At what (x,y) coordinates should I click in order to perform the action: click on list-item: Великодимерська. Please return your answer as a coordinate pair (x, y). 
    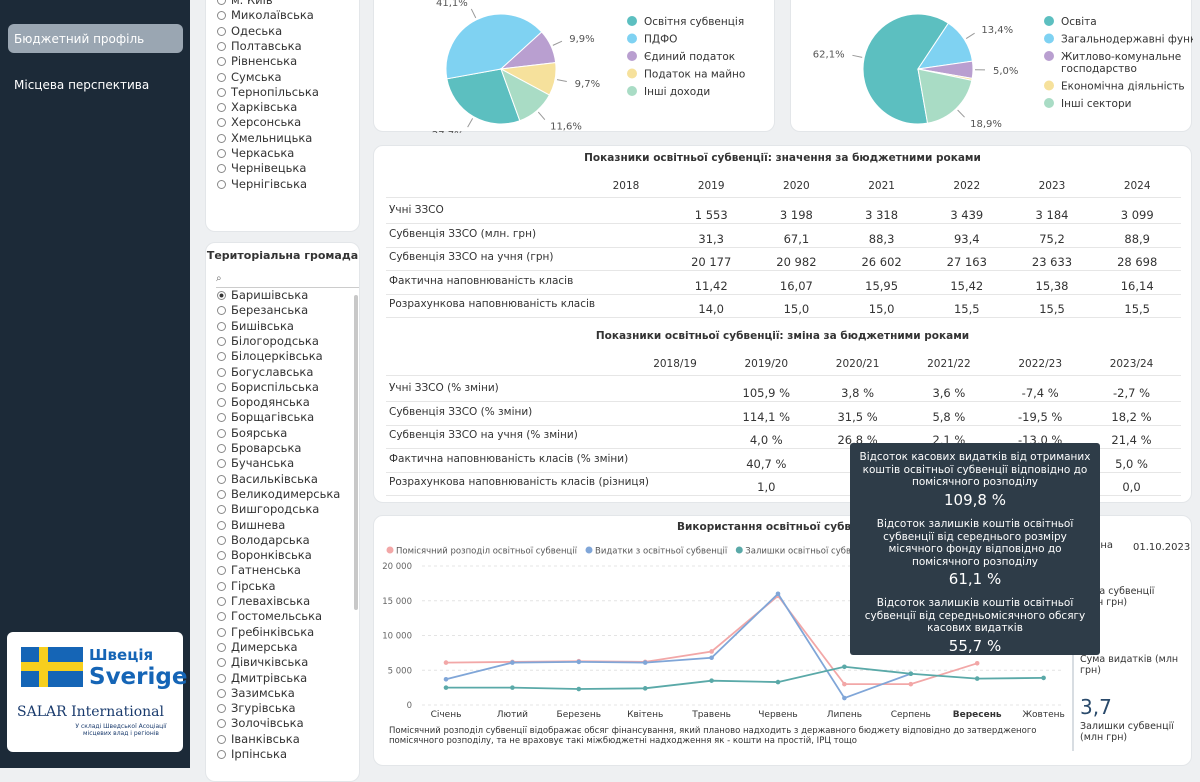
    Looking at the image, I should click on (285, 495).